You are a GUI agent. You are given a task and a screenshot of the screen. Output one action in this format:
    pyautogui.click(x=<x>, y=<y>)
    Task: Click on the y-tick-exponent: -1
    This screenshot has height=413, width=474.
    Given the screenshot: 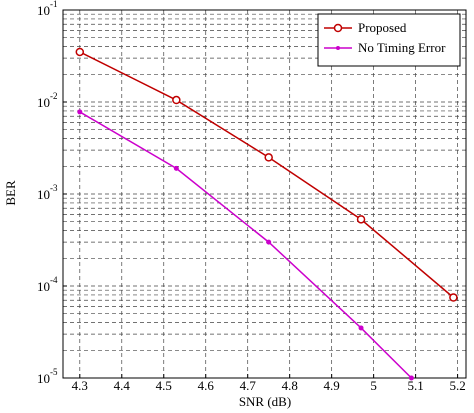 What is the action you would take?
    pyautogui.click(x=54, y=4)
    